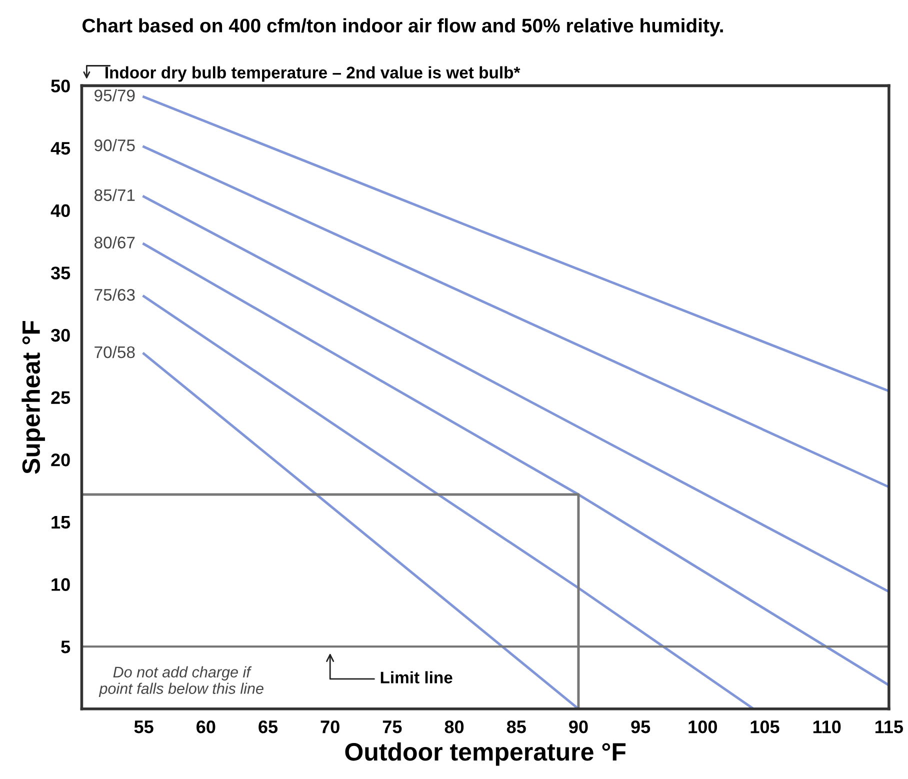 Image resolution: width=908 pixels, height=779 pixels. Describe the element at coordinates (60, 273) in the screenshot. I see `y-tick-label: 35` at that location.